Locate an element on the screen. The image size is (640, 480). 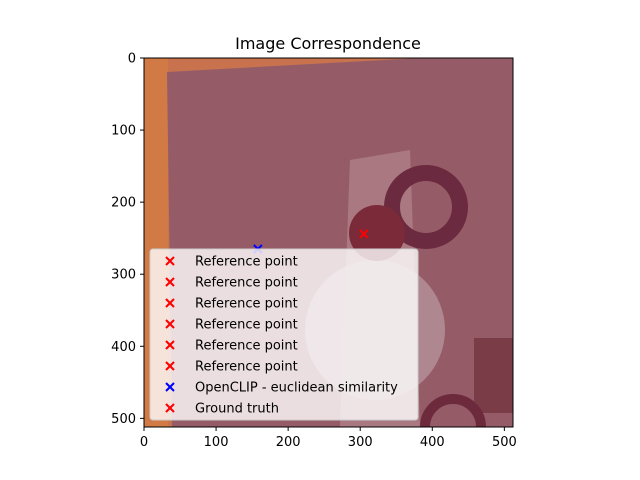
y-tick-label: 500 is located at coordinates (123, 419).